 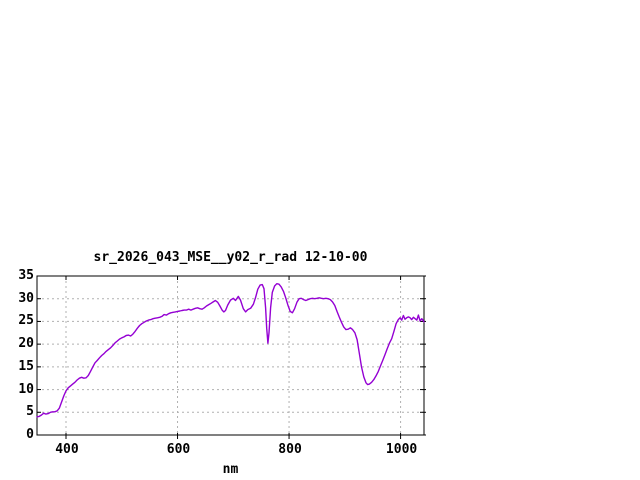 I want to click on x-tick-label: 800, so click(x=290, y=449).